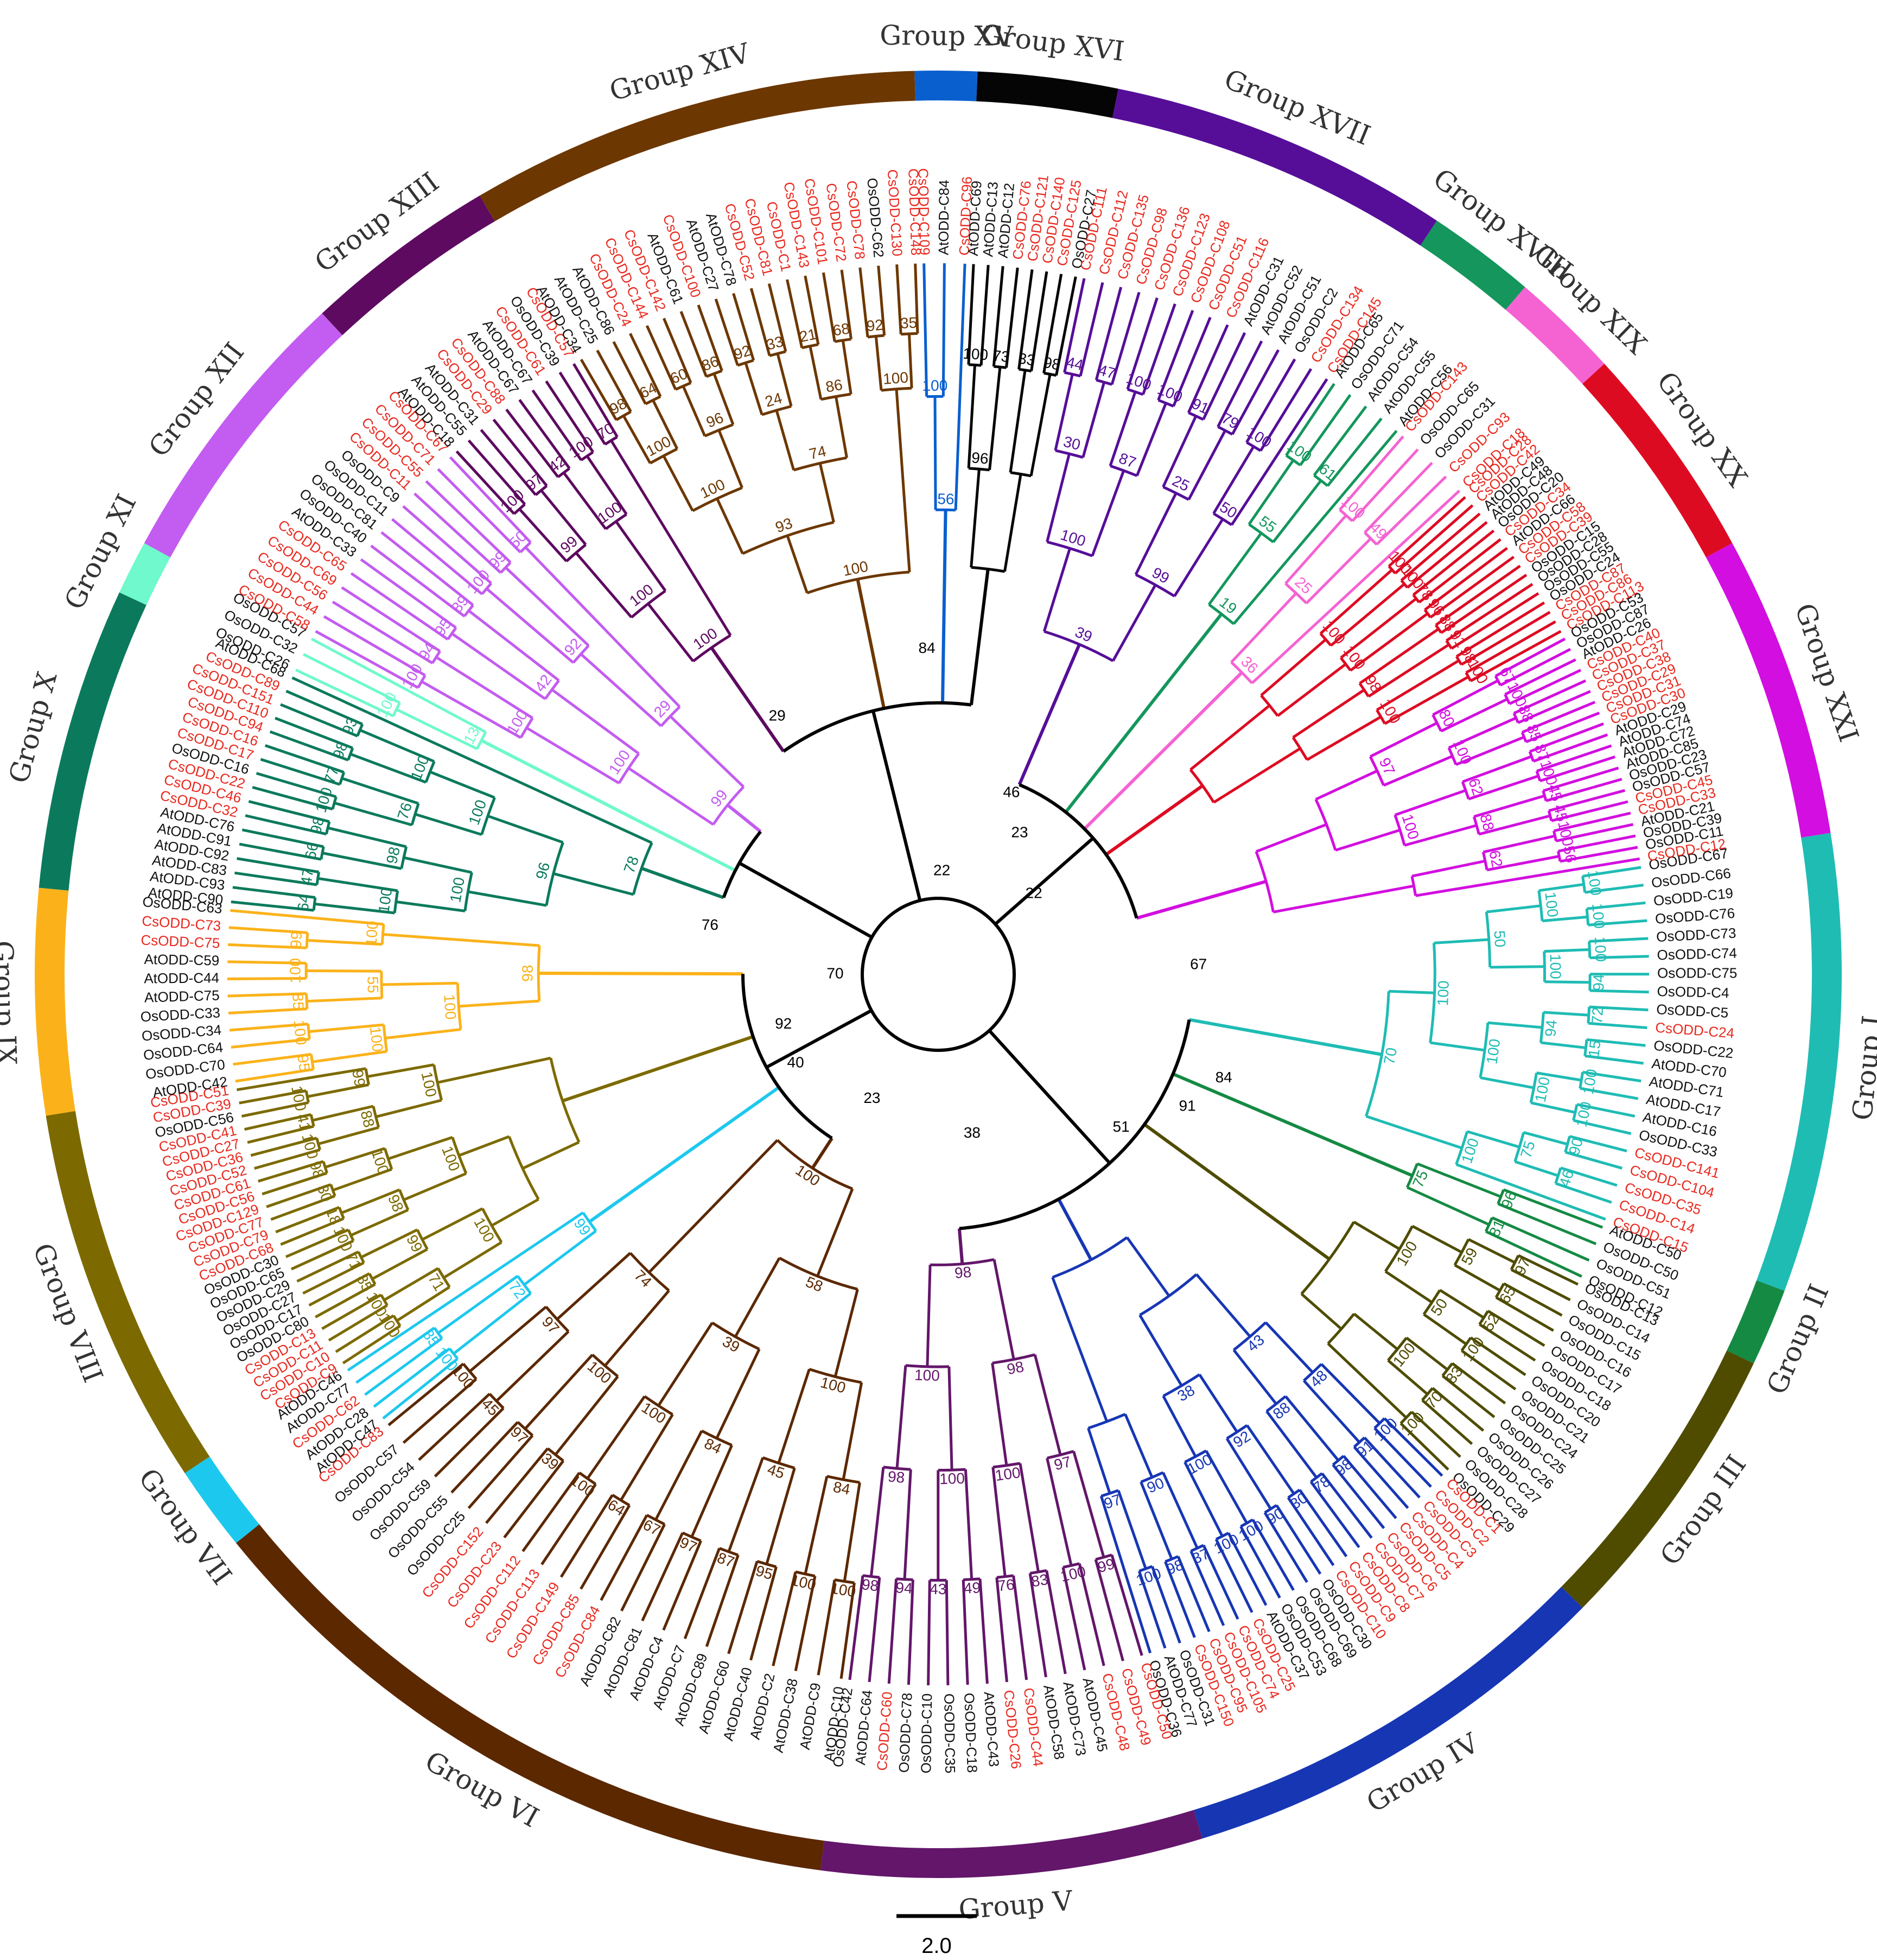  Describe the element at coordinates (1658, 461) in the screenshot. I see `ring-segment-group-xx` at that location.